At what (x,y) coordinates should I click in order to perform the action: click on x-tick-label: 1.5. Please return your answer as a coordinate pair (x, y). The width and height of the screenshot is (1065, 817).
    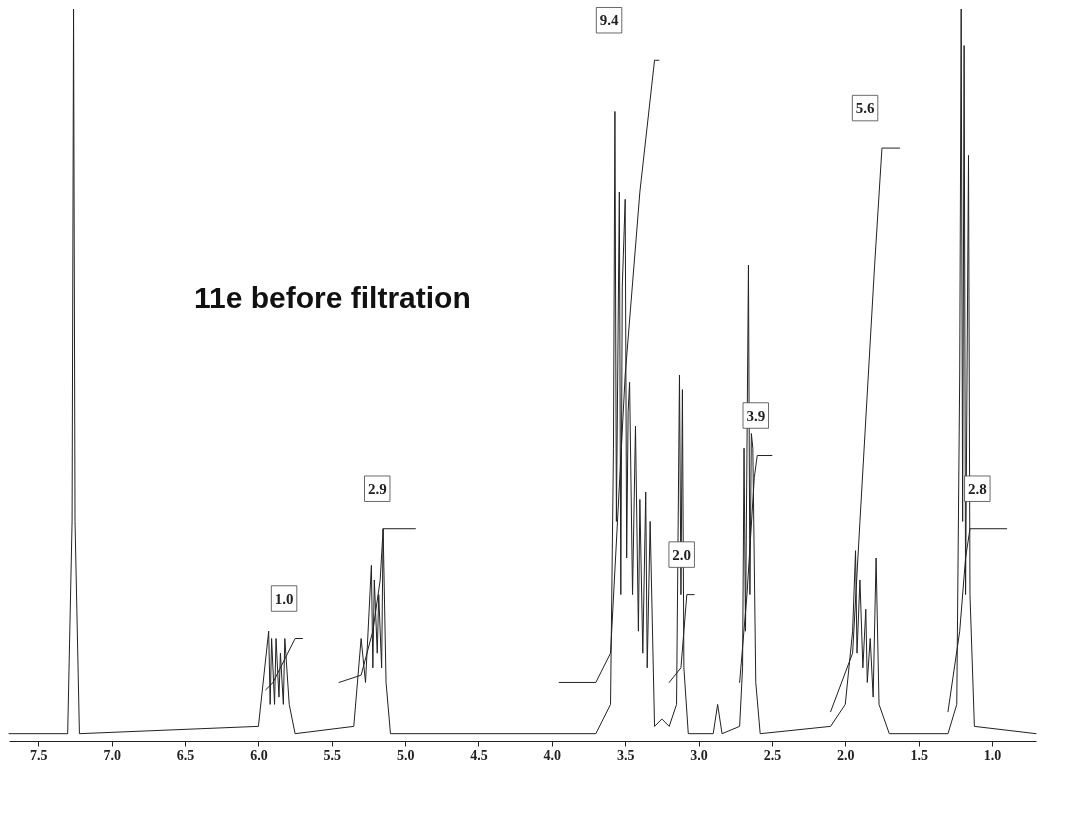
    Looking at the image, I should click on (919, 755).